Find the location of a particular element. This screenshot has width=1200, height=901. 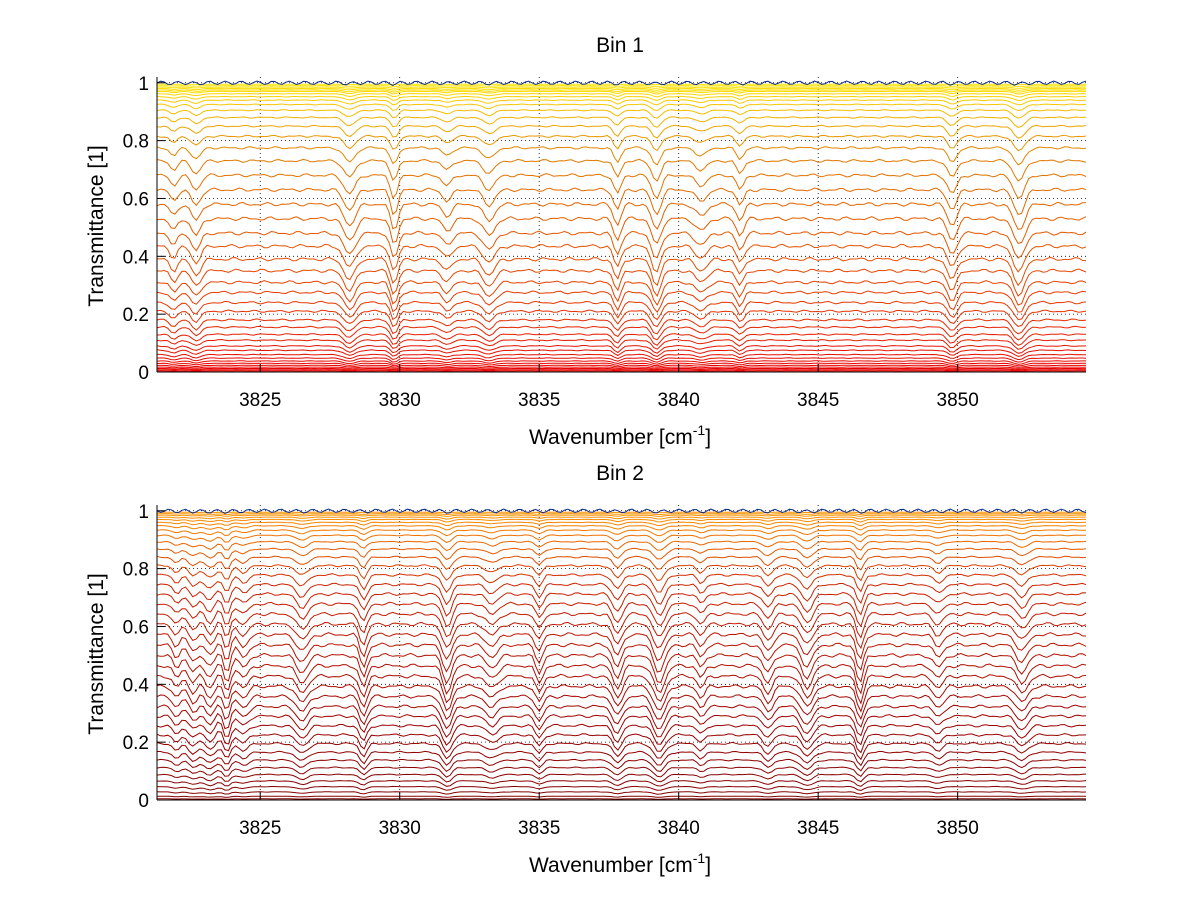

x-tick-label: 3850 is located at coordinates (958, 828).